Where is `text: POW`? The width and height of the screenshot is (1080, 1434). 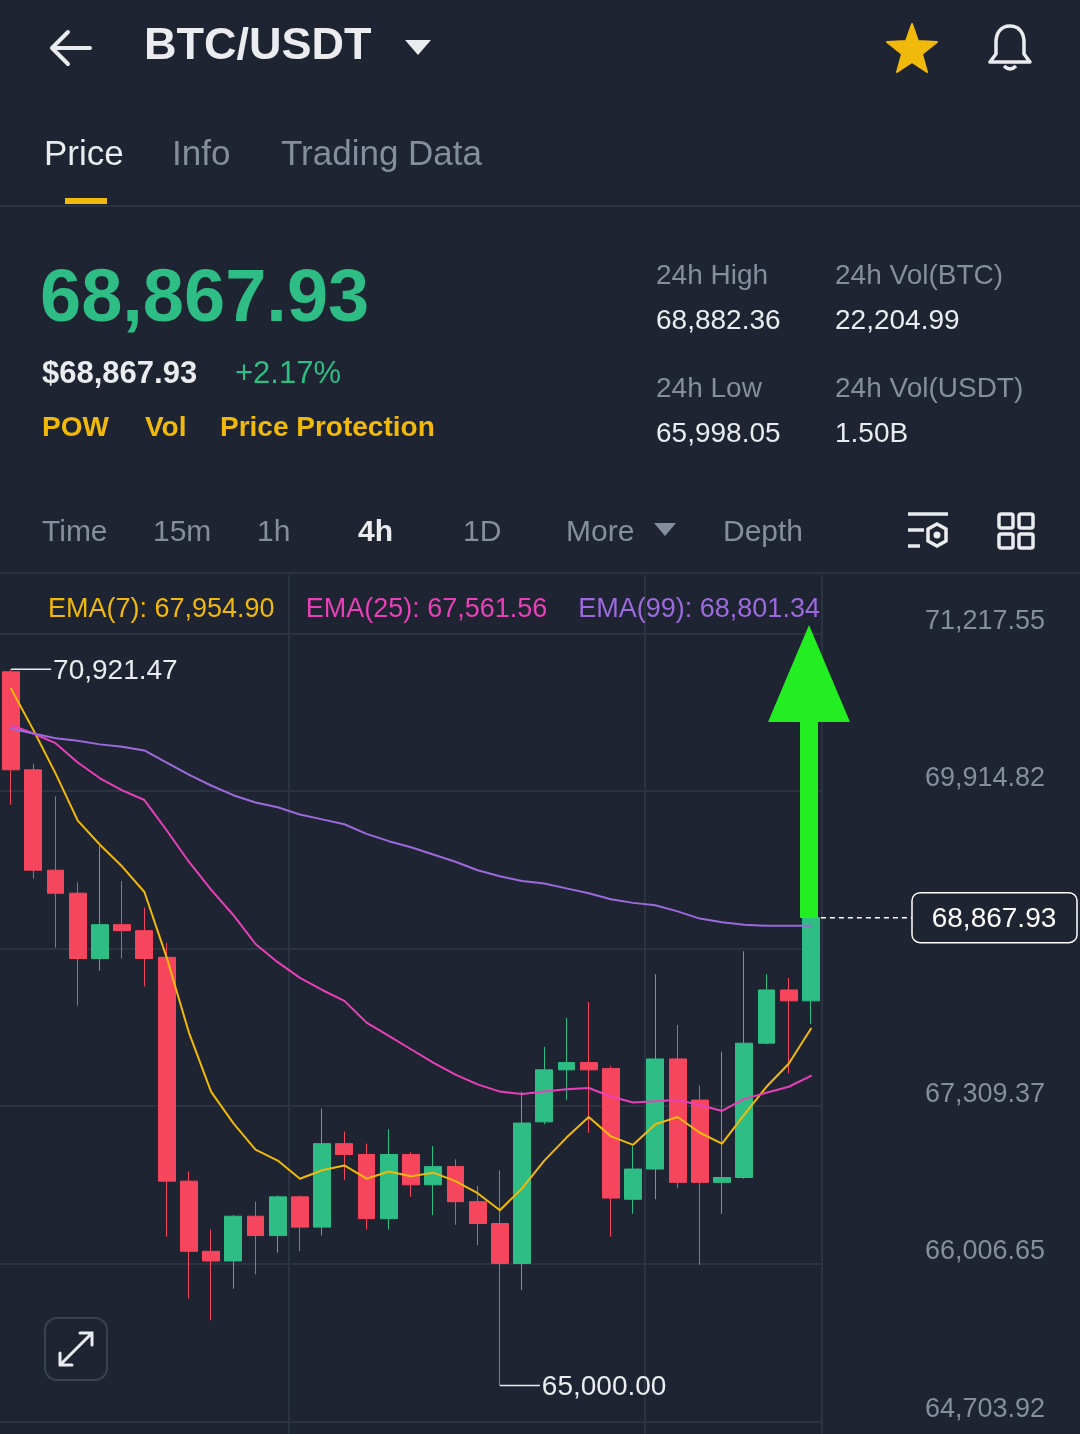
text: POW is located at coordinates (75, 427).